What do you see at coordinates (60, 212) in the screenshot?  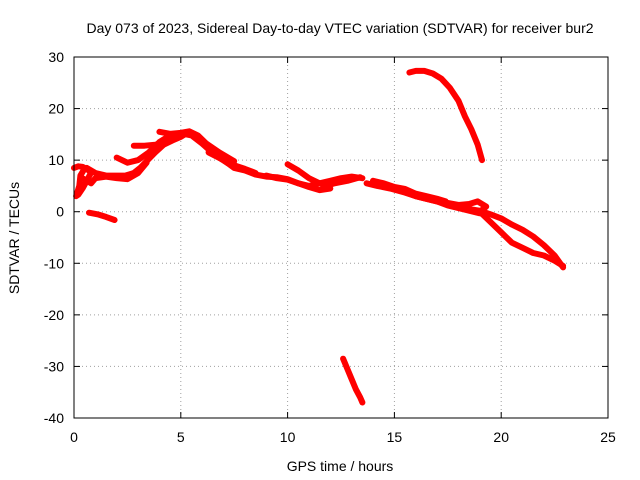 I see `y-tick-label: 0` at bounding box center [60, 212].